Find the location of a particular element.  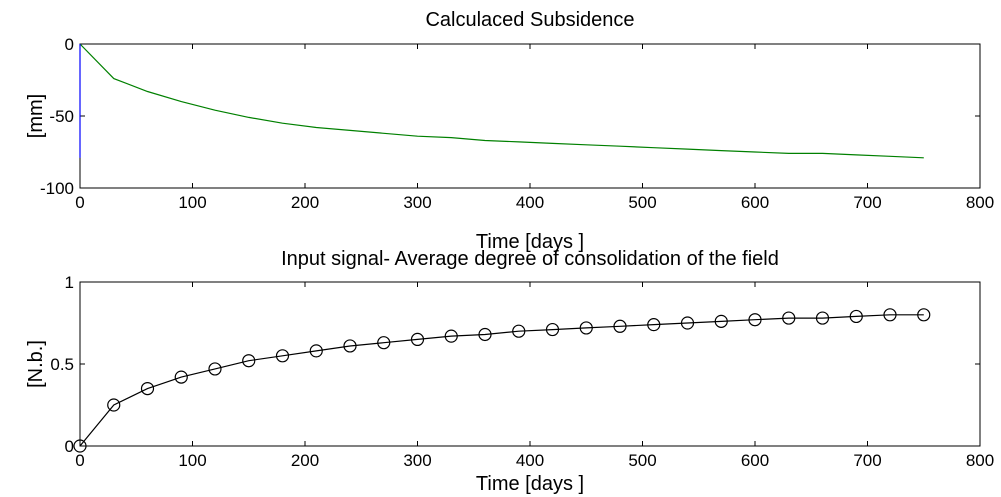

consolidation-x-tick-label: 400 is located at coordinates (530, 460).